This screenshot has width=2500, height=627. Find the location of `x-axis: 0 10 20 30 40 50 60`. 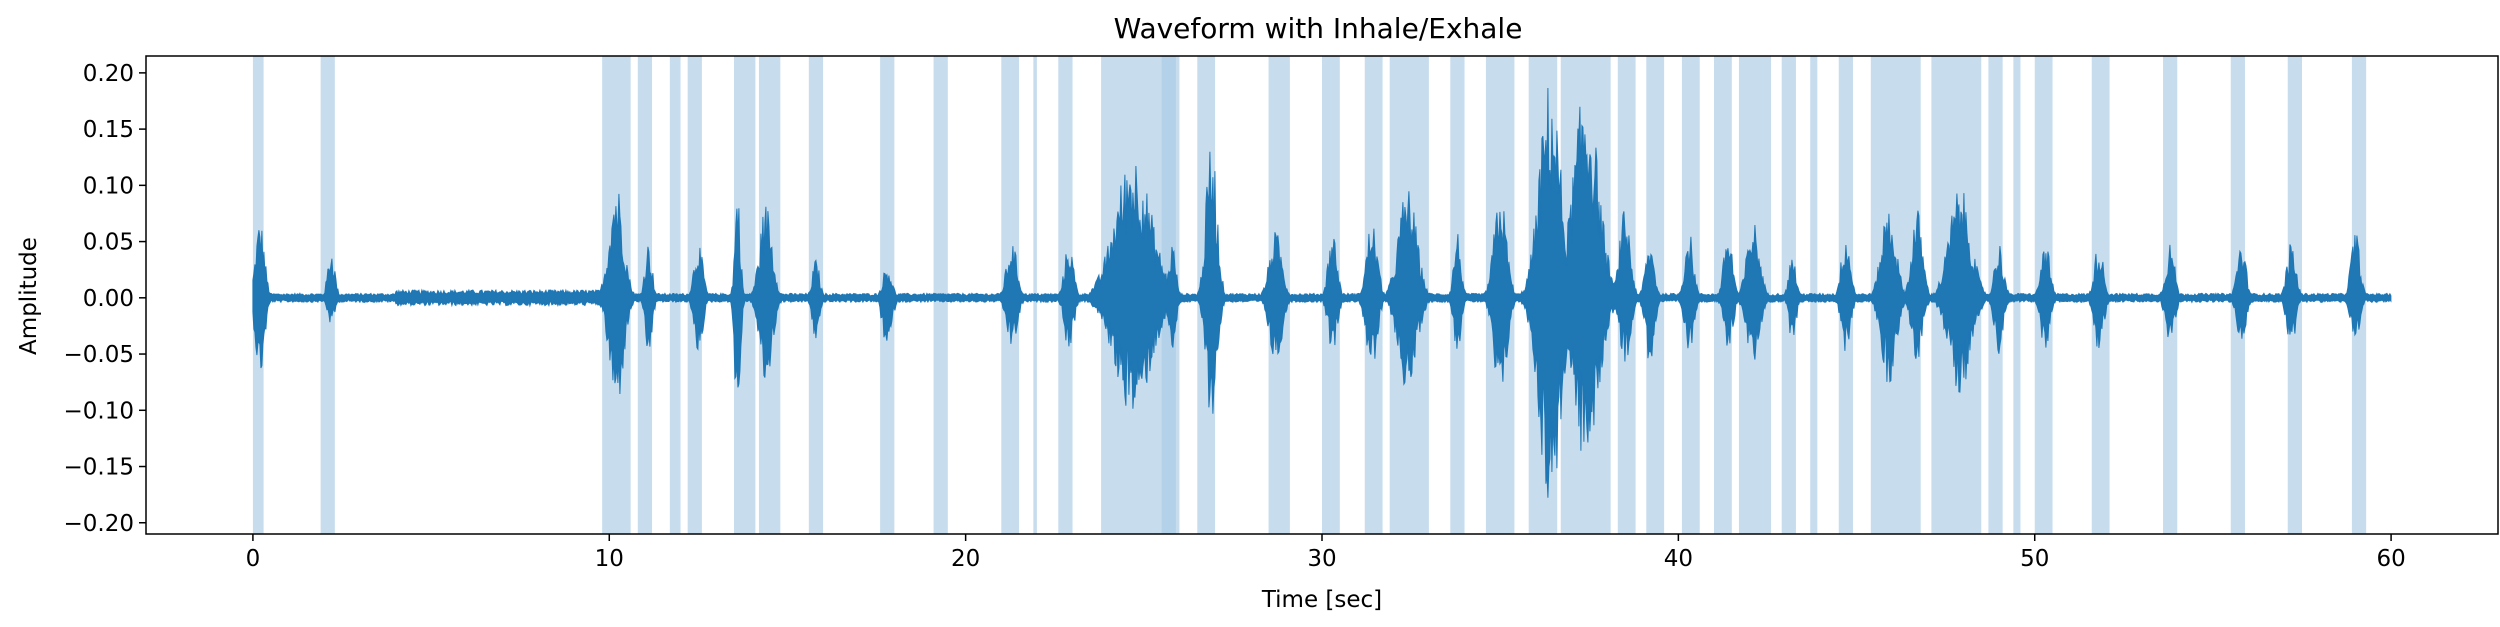

x-axis: 0 10 20 30 40 50 60 is located at coordinates (1326, 553).